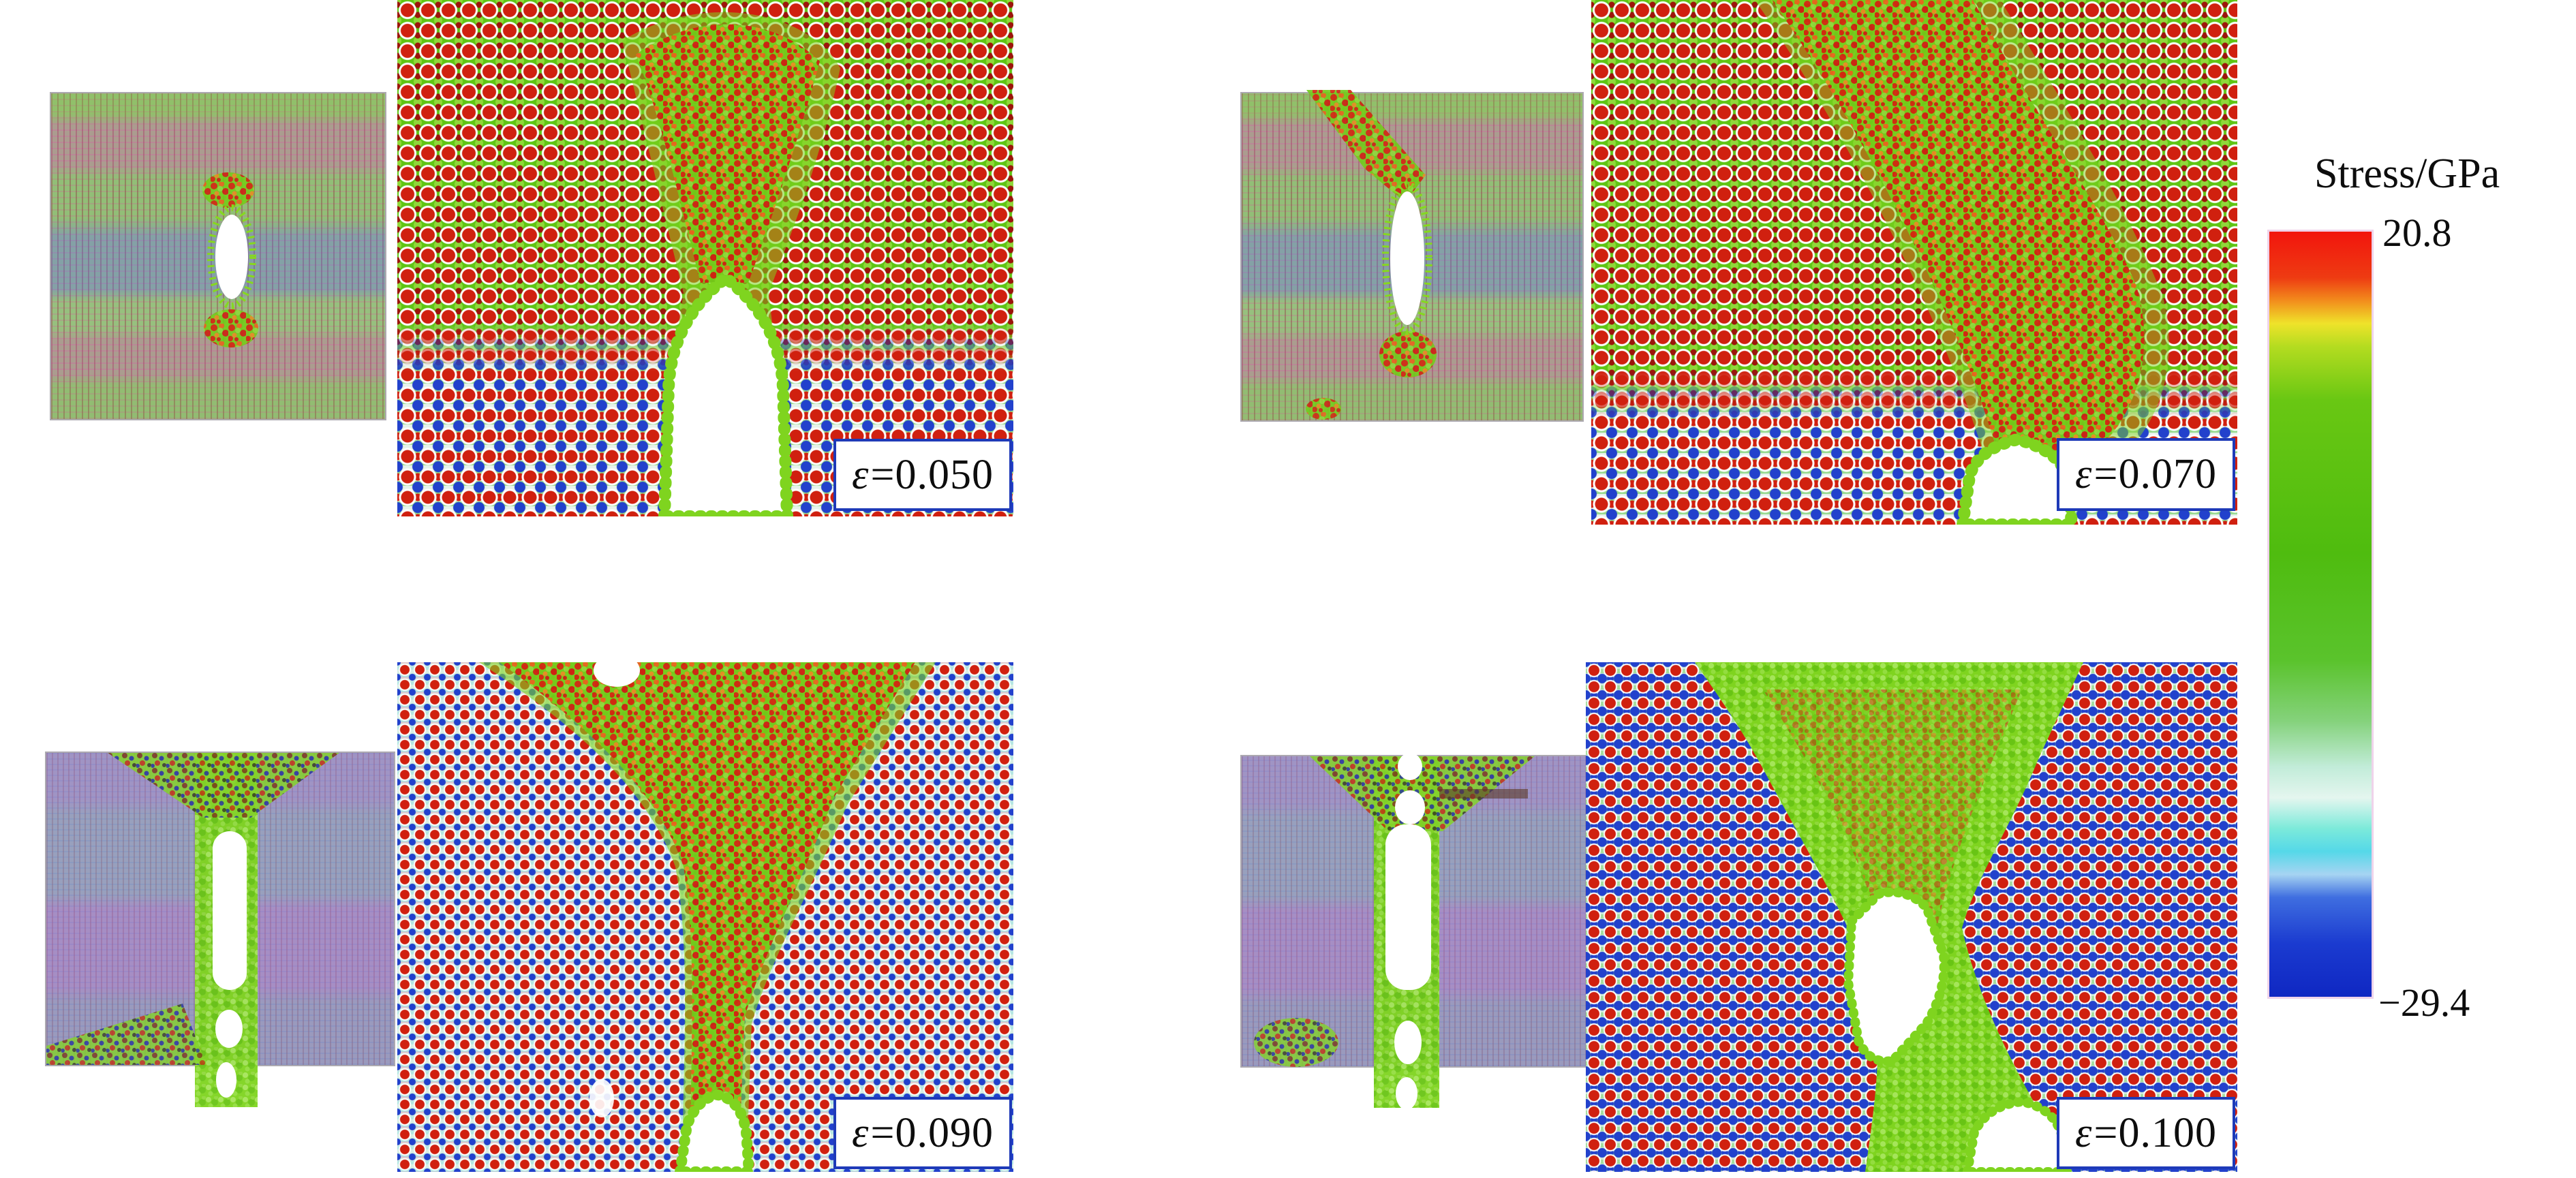 The height and width of the screenshot is (1178, 2576). Describe the element at coordinates (2424, 1003) in the screenshot. I see `colorbar-min-value: −29.4` at that location.